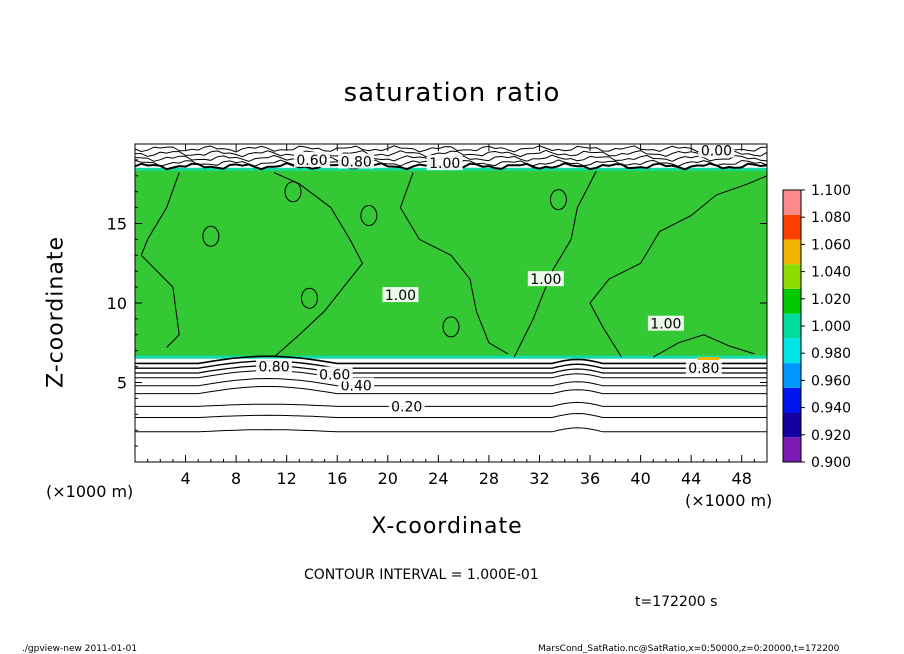  Describe the element at coordinates (831, 218) in the screenshot. I see `colorbar-label-10: 1.080` at that location.